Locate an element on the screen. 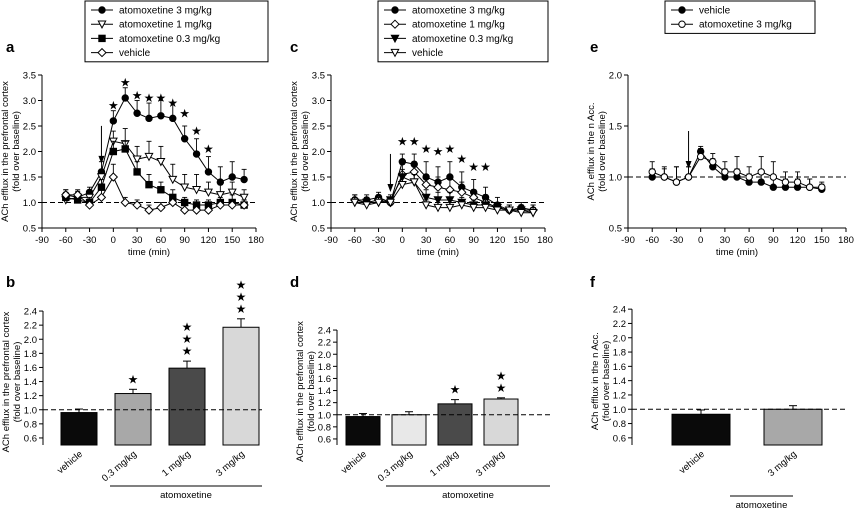 Image resolution: width=856 pixels, height=508 pixels. legend-item: atomoxetine 1 mg/kg is located at coordinates (151, 25).